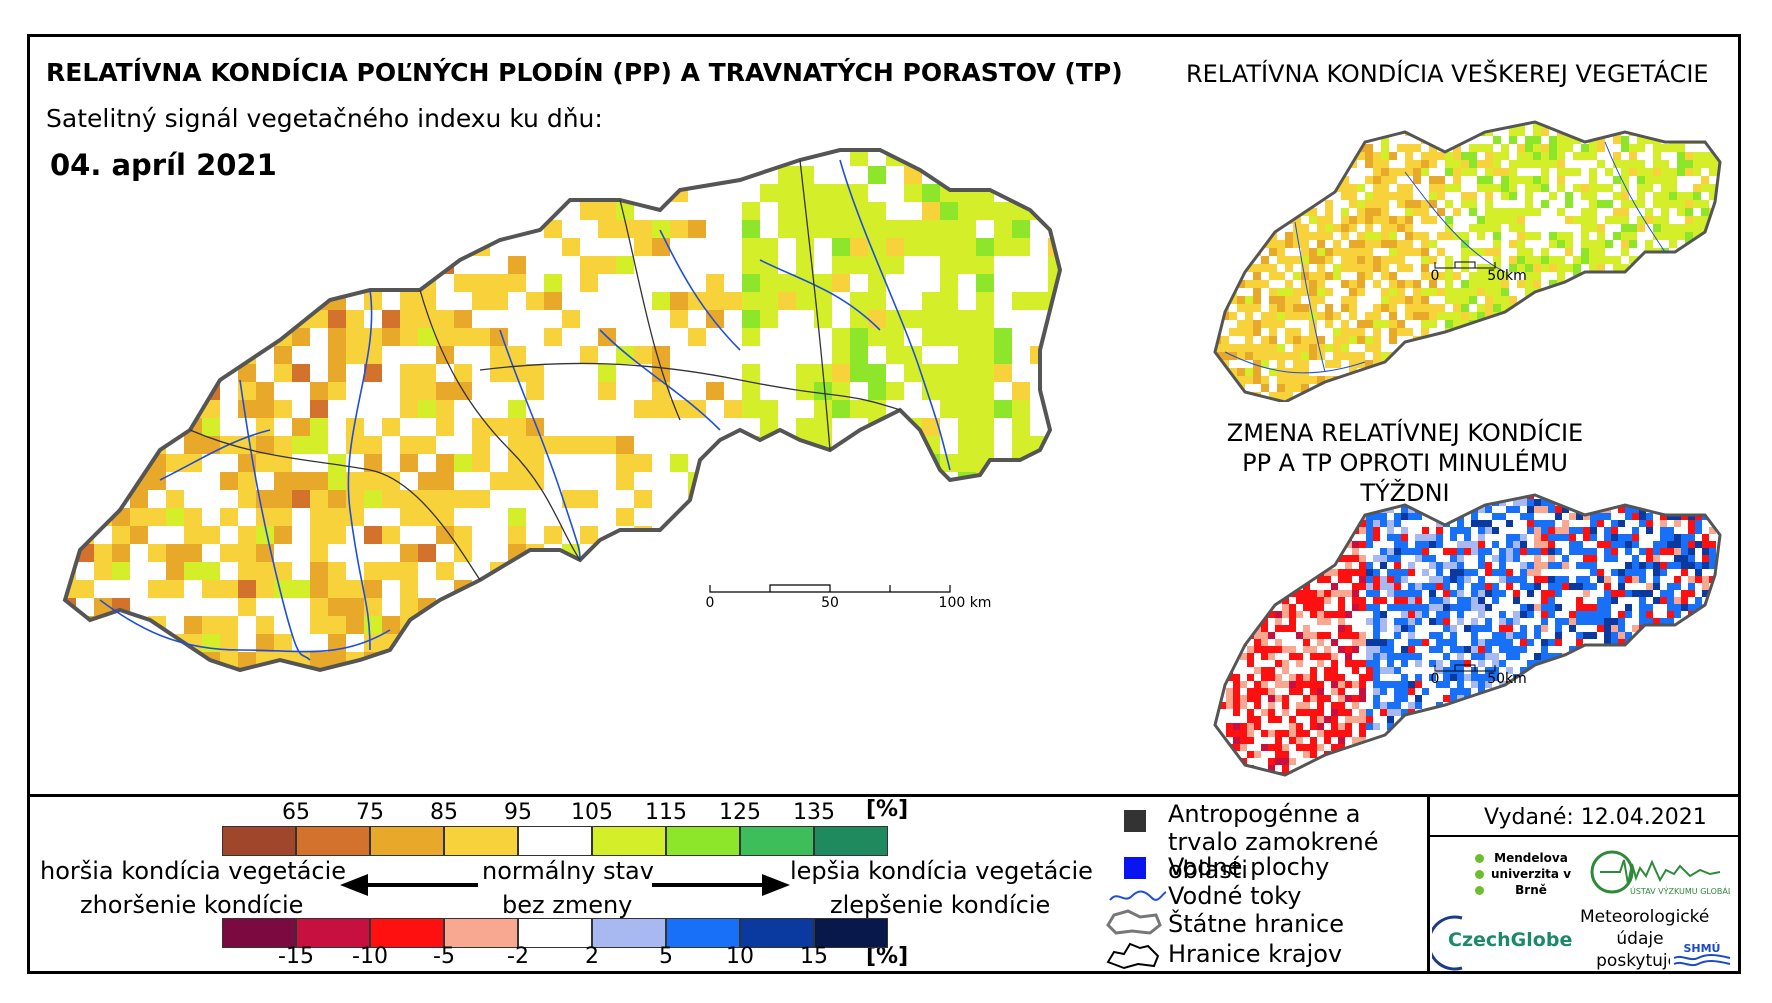  I want to click on state-border-label: Štátne hranice, so click(1256, 924).